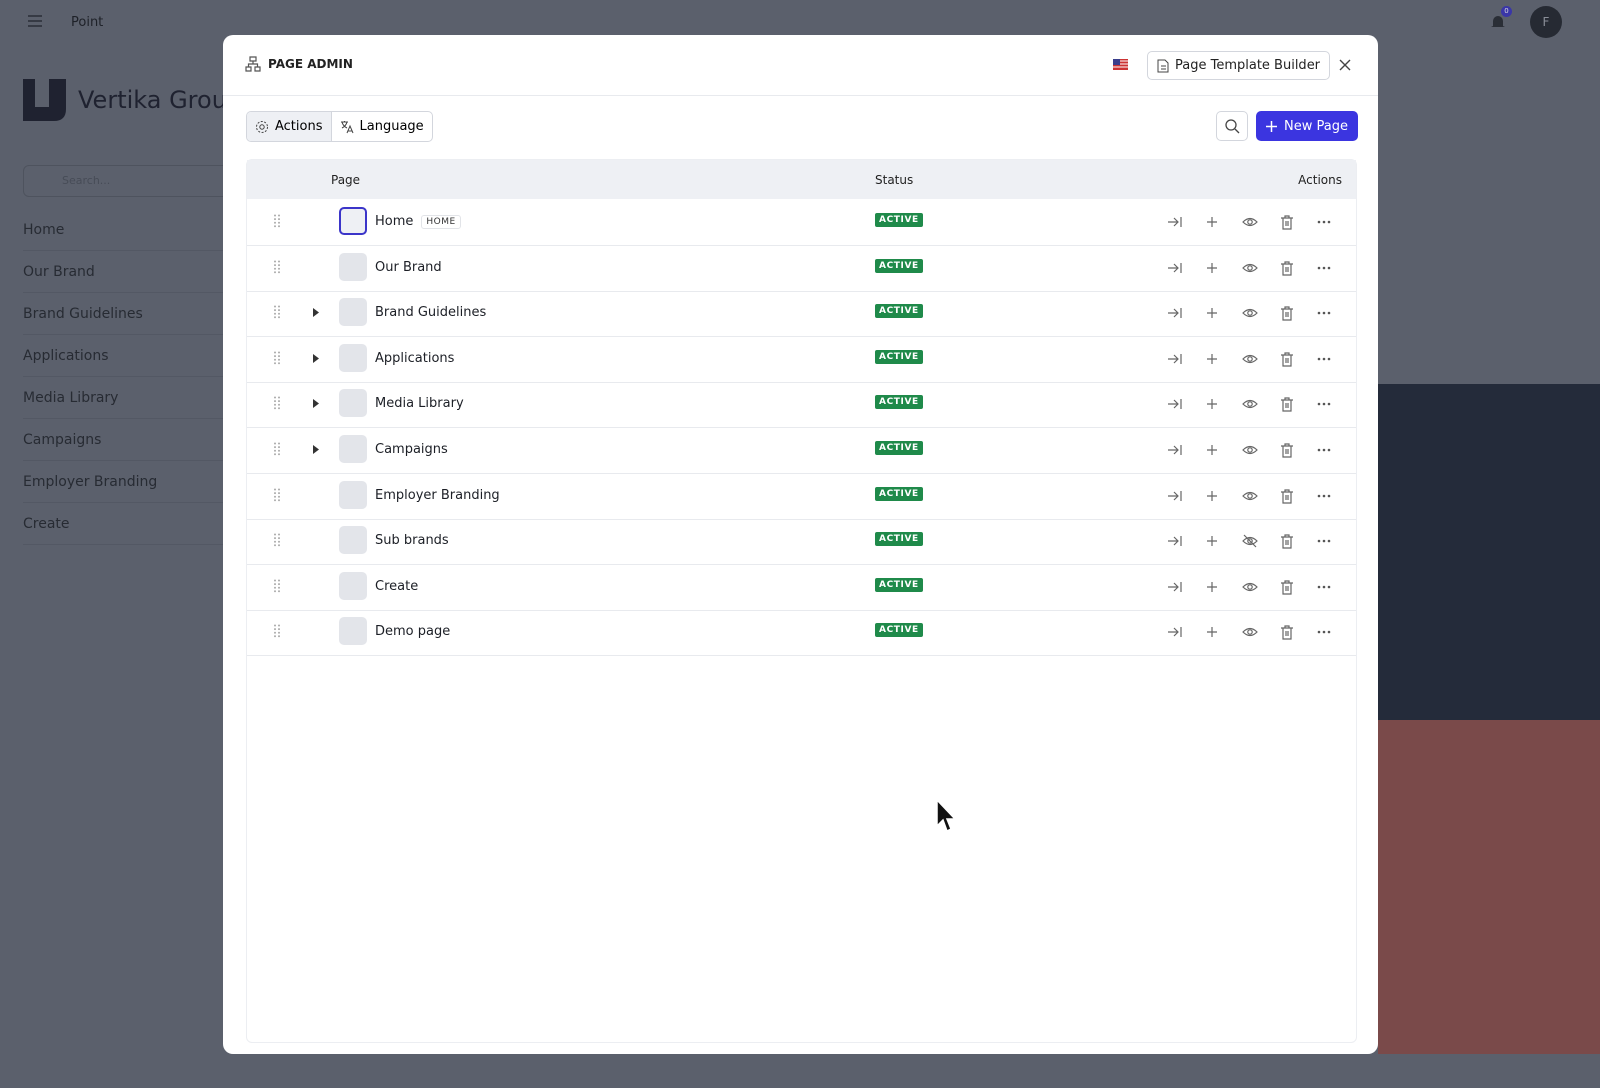 Image resolution: width=1600 pixels, height=1088 pixels. Describe the element at coordinates (801, 222) in the screenshot. I see `table-row: Home HOME ACTIVE` at that location.